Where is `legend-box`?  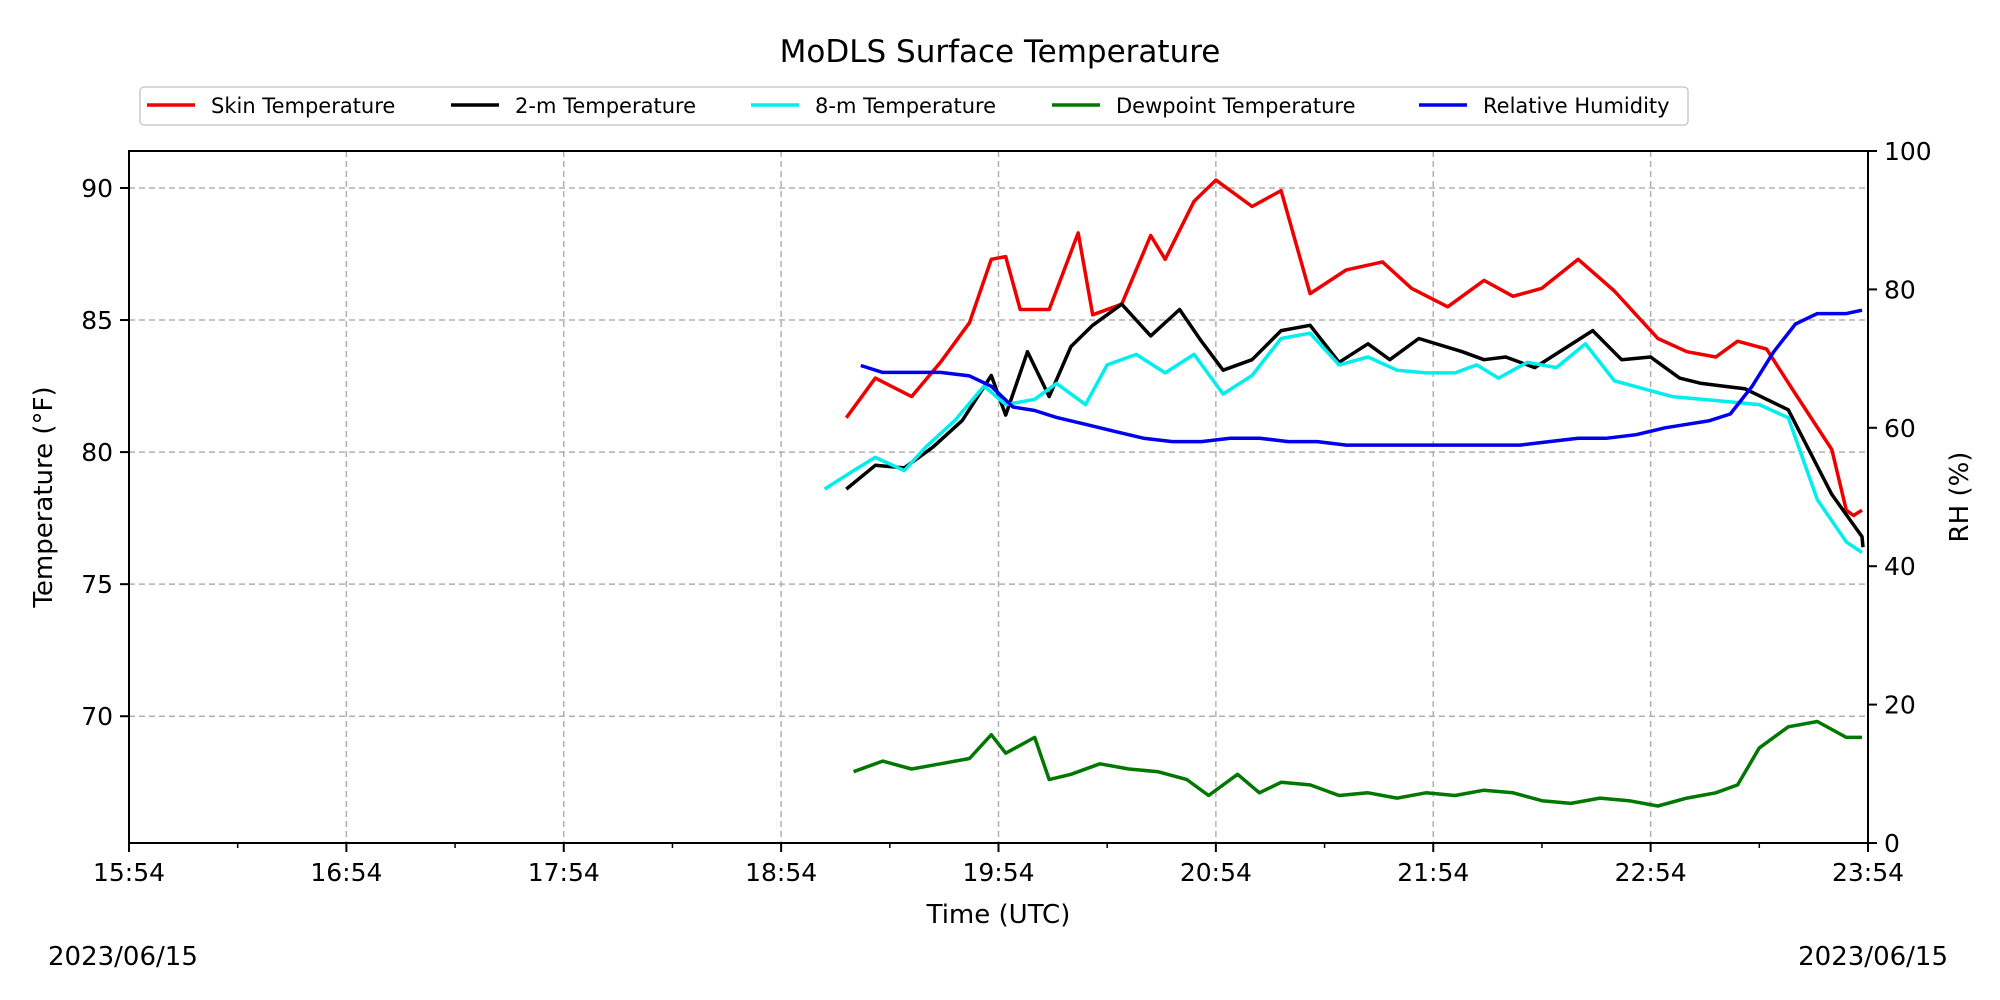
legend-box is located at coordinates (914, 106).